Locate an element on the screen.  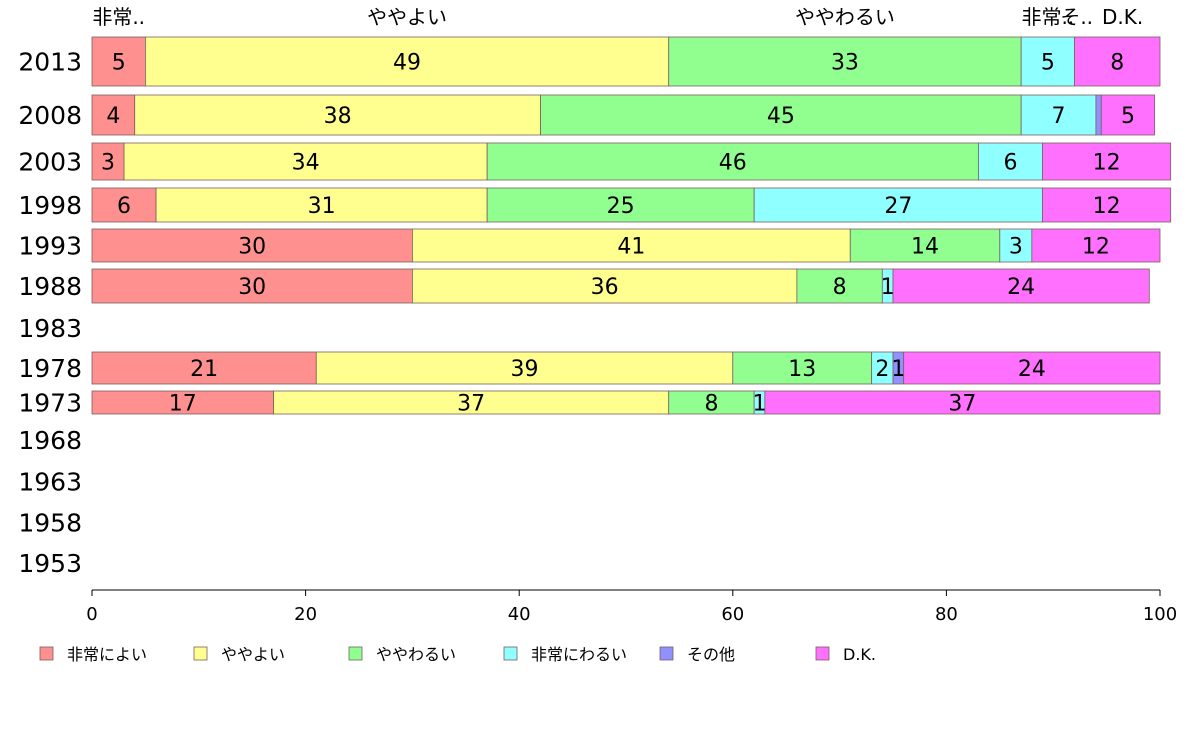
x-tick-label: 40 is located at coordinates (519, 614).